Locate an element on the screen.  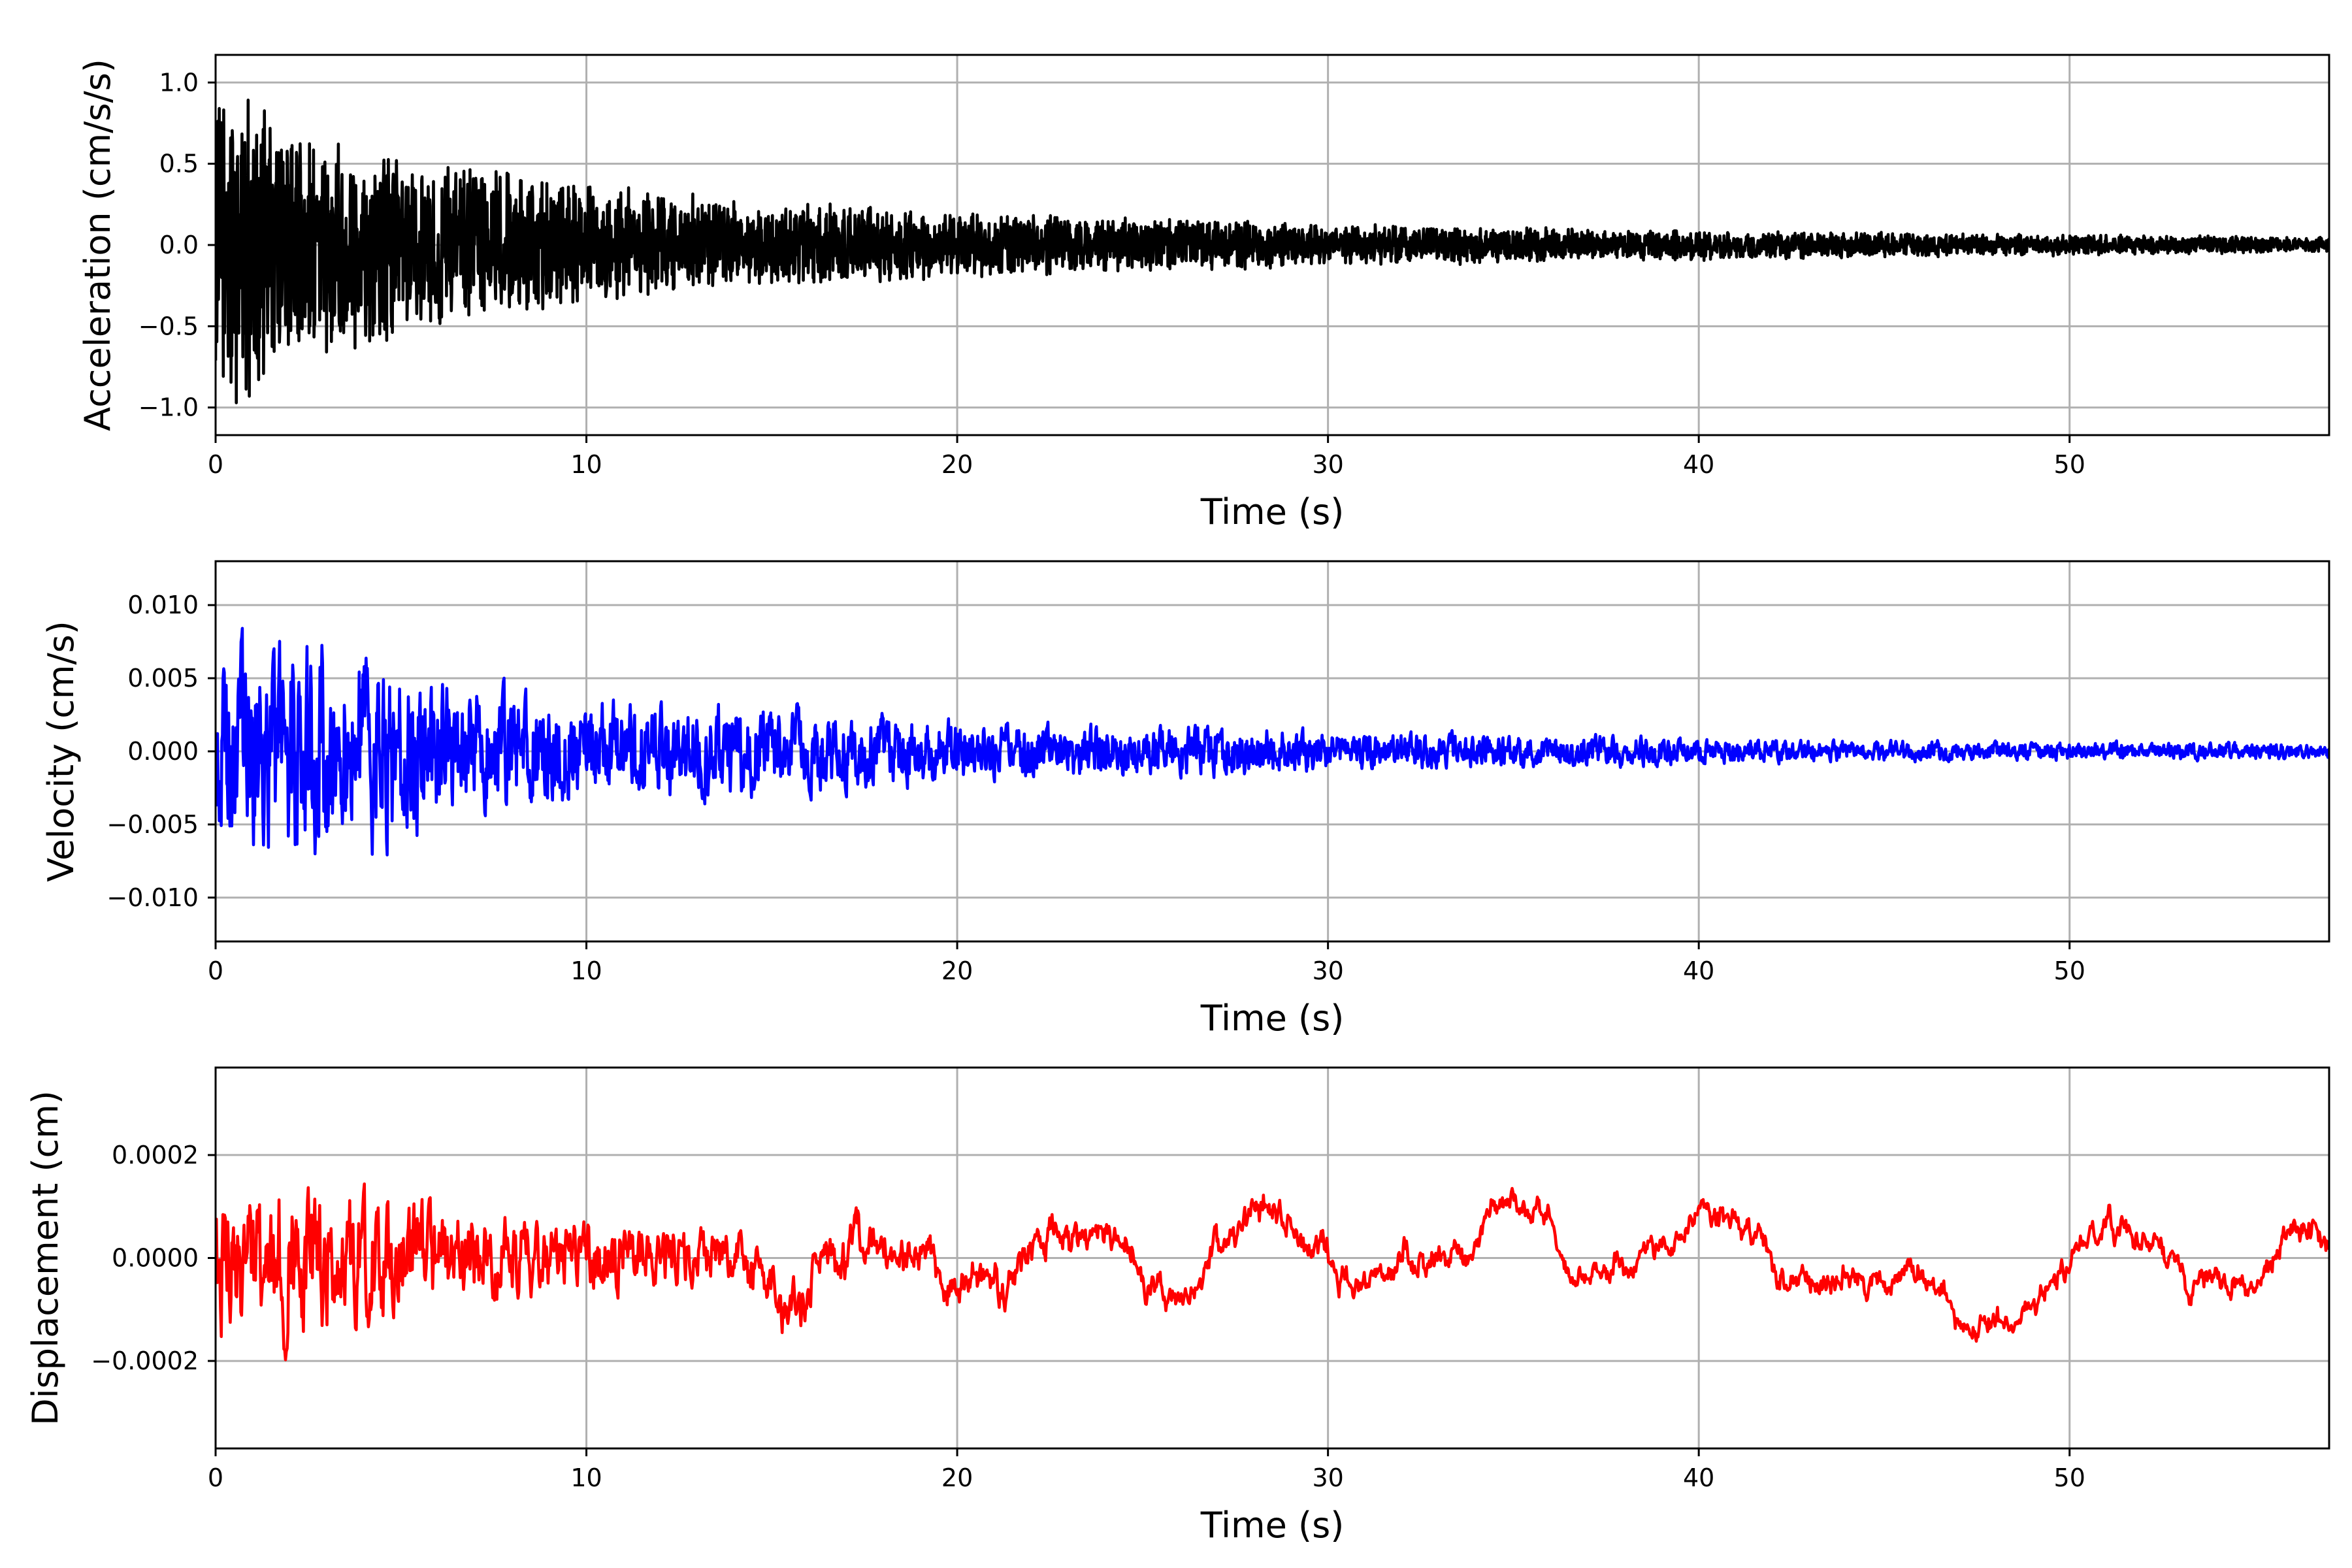
velocity-y-tick-label: 0.010 is located at coordinates (163, 605).